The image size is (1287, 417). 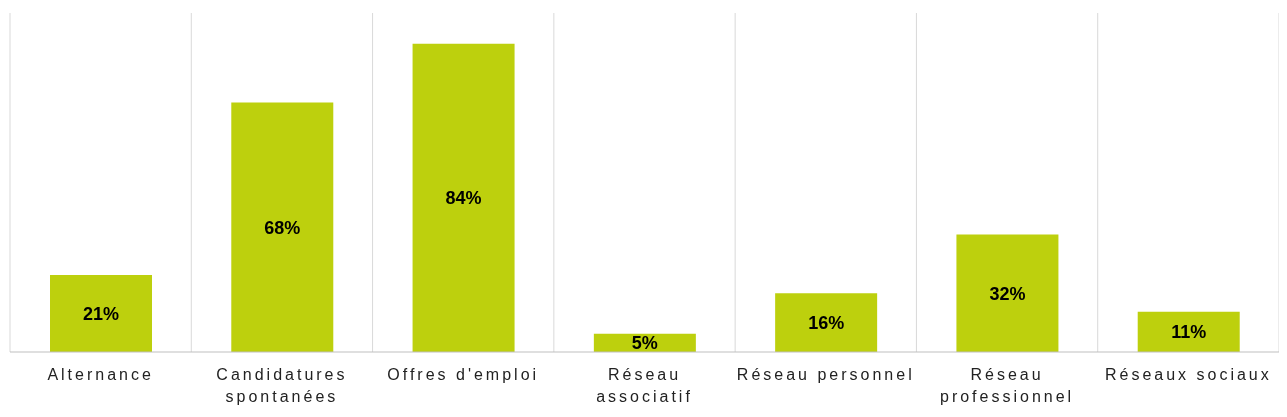 I want to click on x-tick-label: Candidatures spontanées, so click(x=282, y=385).